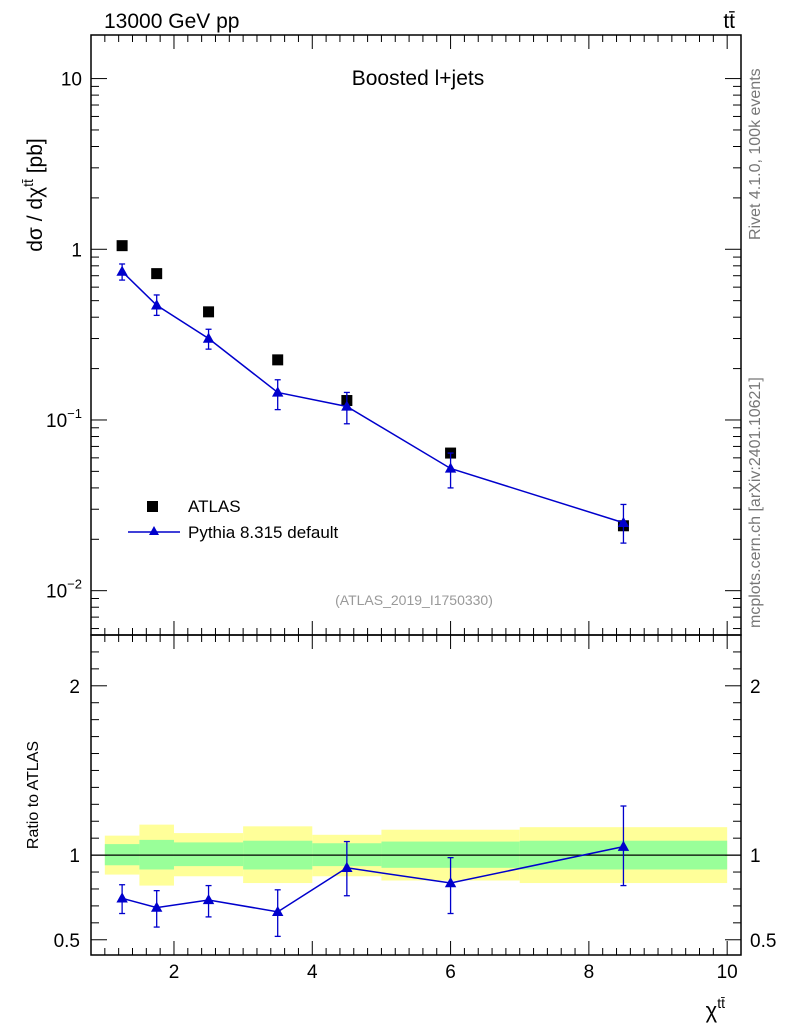 The width and height of the screenshot is (786, 1024). I want to click on svg-text: χtt̄, so click(715, 1009).